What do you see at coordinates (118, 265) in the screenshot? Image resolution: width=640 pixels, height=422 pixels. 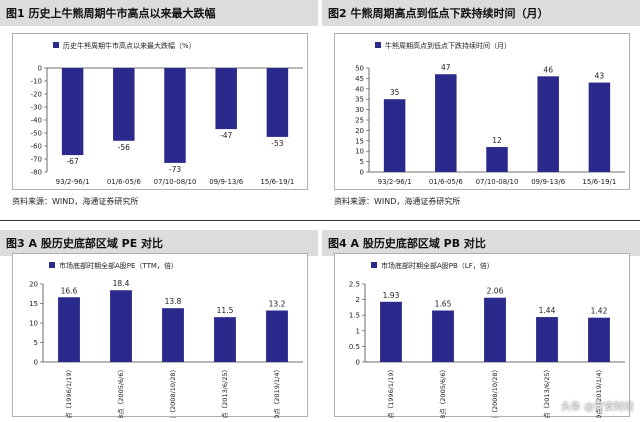 I see `legend-label: 市场底部时期全部A股PE（TTM，倍）` at bounding box center [118, 265].